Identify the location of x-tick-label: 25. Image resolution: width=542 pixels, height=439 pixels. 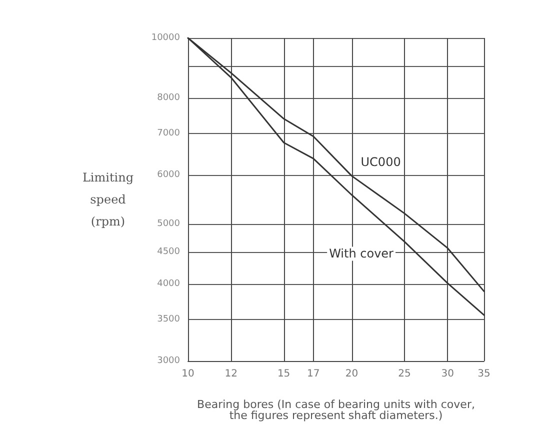
(404, 374).